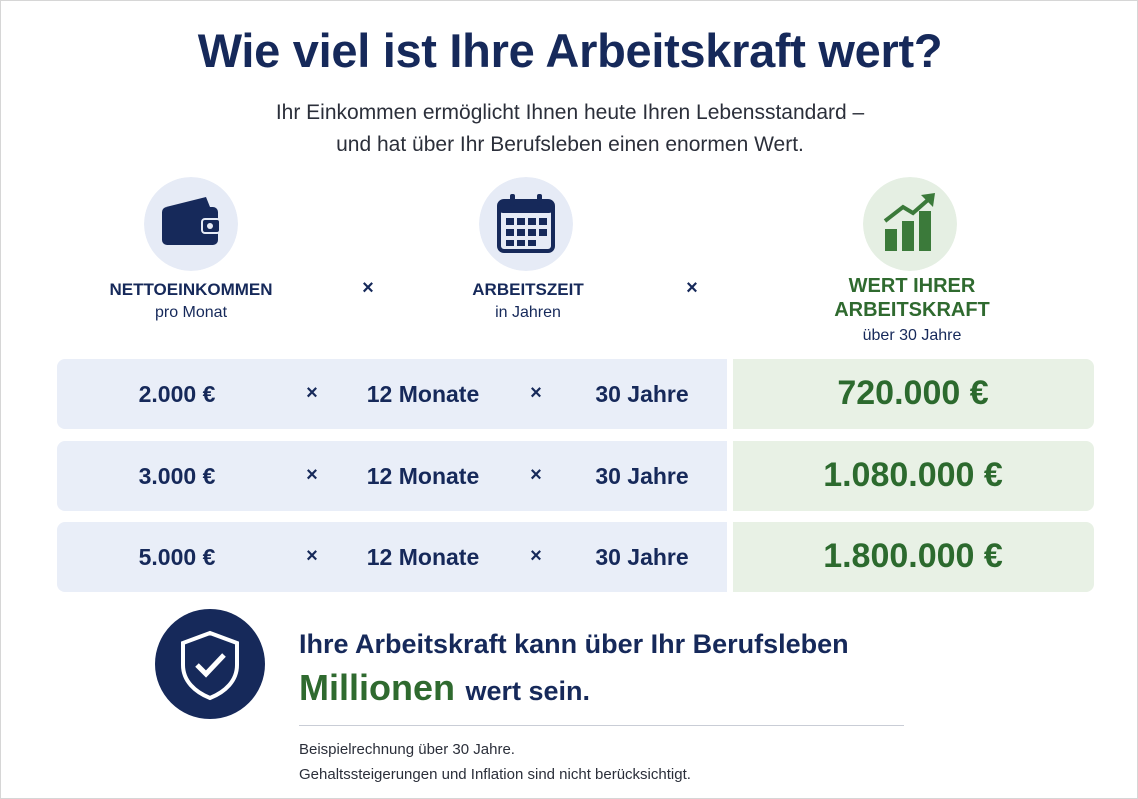 Image resolution: width=1138 pixels, height=799 pixels. I want to click on growth-icon, so click(910, 224).